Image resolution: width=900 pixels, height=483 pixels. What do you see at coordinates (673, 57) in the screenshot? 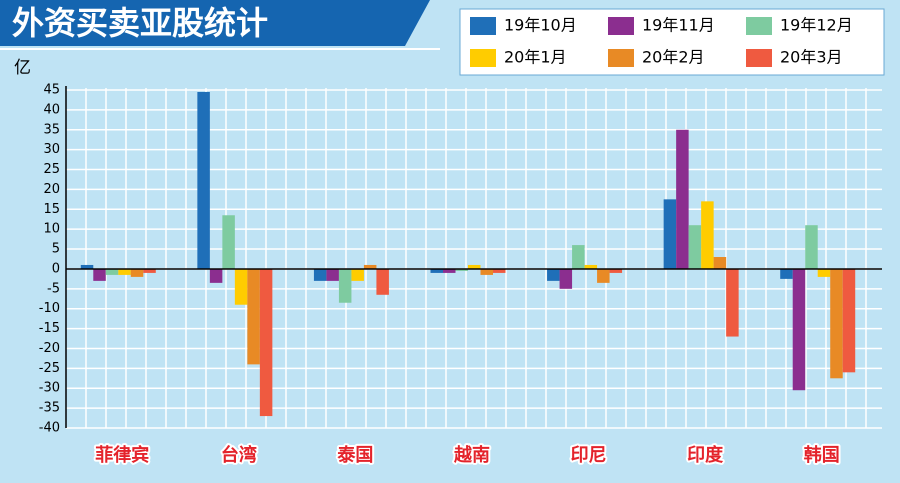
I see `legend-label: 20年2月` at bounding box center [673, 57].